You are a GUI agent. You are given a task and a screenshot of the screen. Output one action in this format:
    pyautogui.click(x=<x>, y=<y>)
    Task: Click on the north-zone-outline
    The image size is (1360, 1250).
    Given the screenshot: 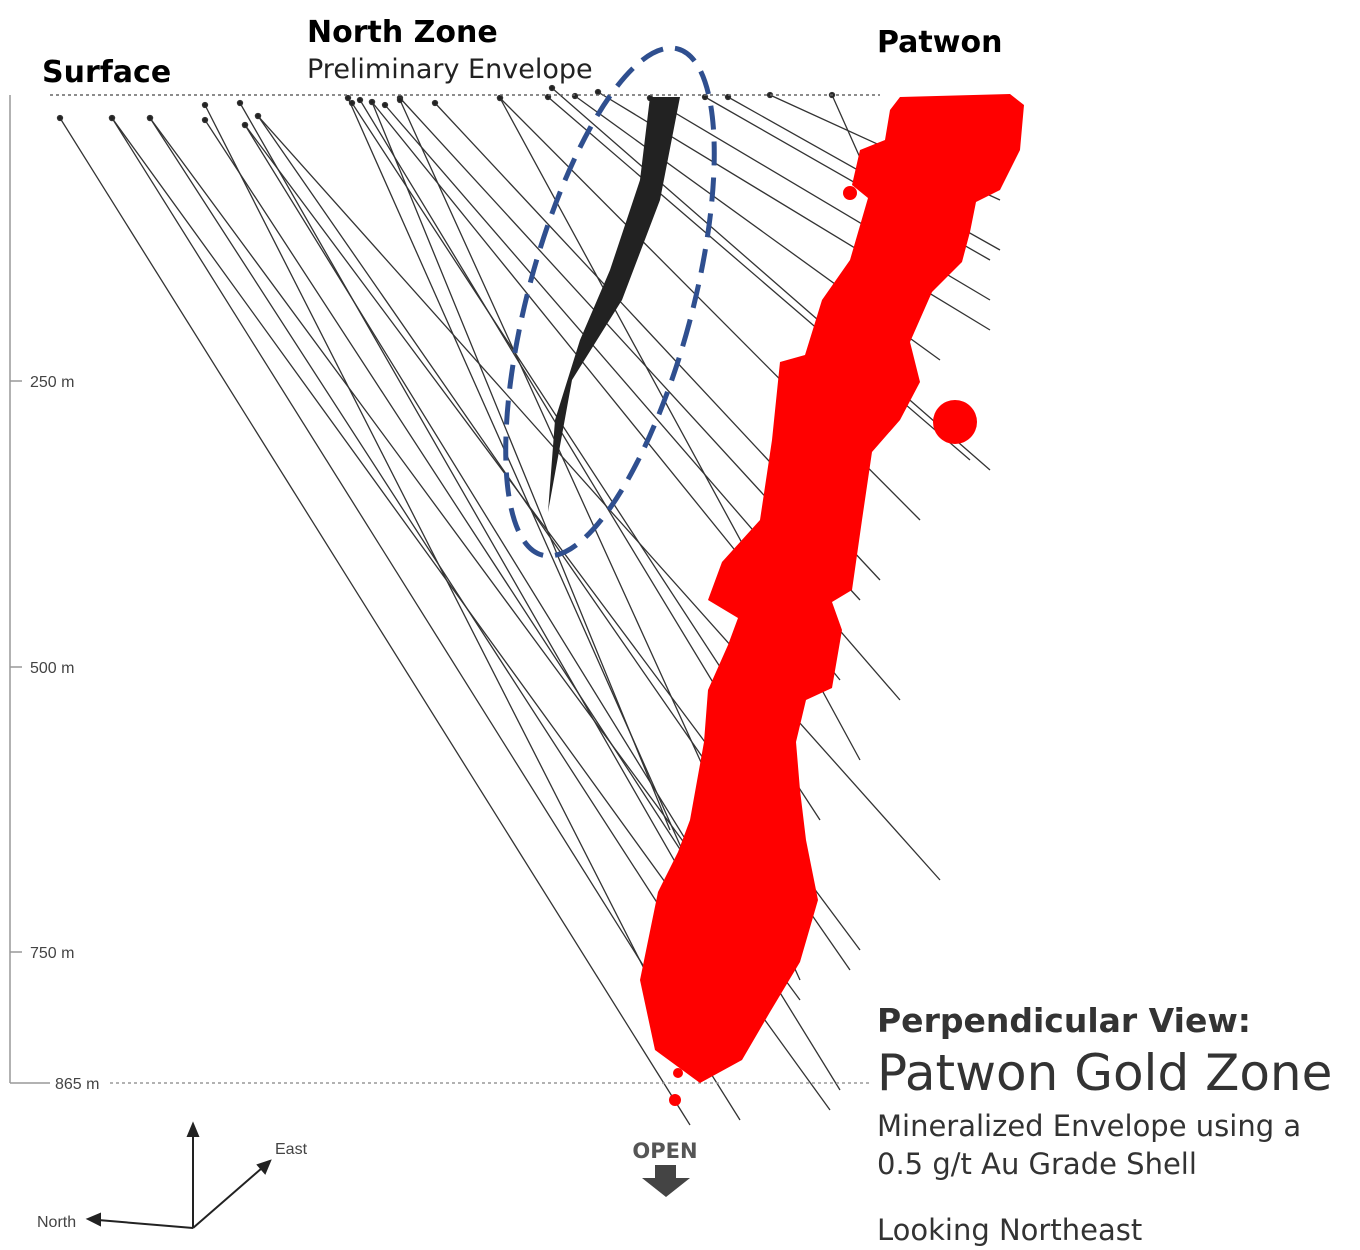 What is the action you would take?
    pyautogui.click(x=610, y=302)
    